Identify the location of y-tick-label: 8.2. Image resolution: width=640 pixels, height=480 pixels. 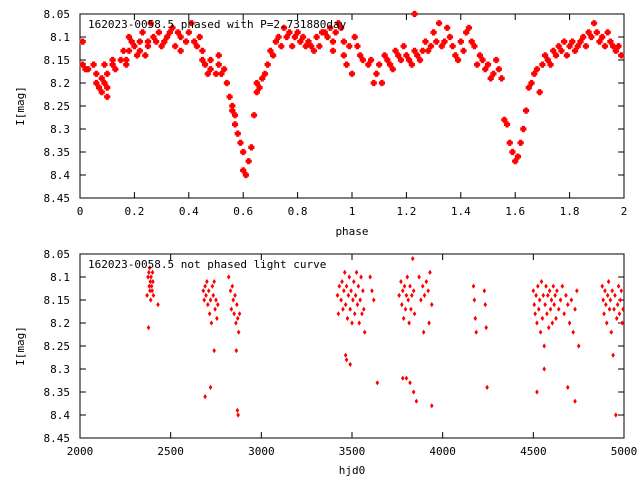
(60, 323).